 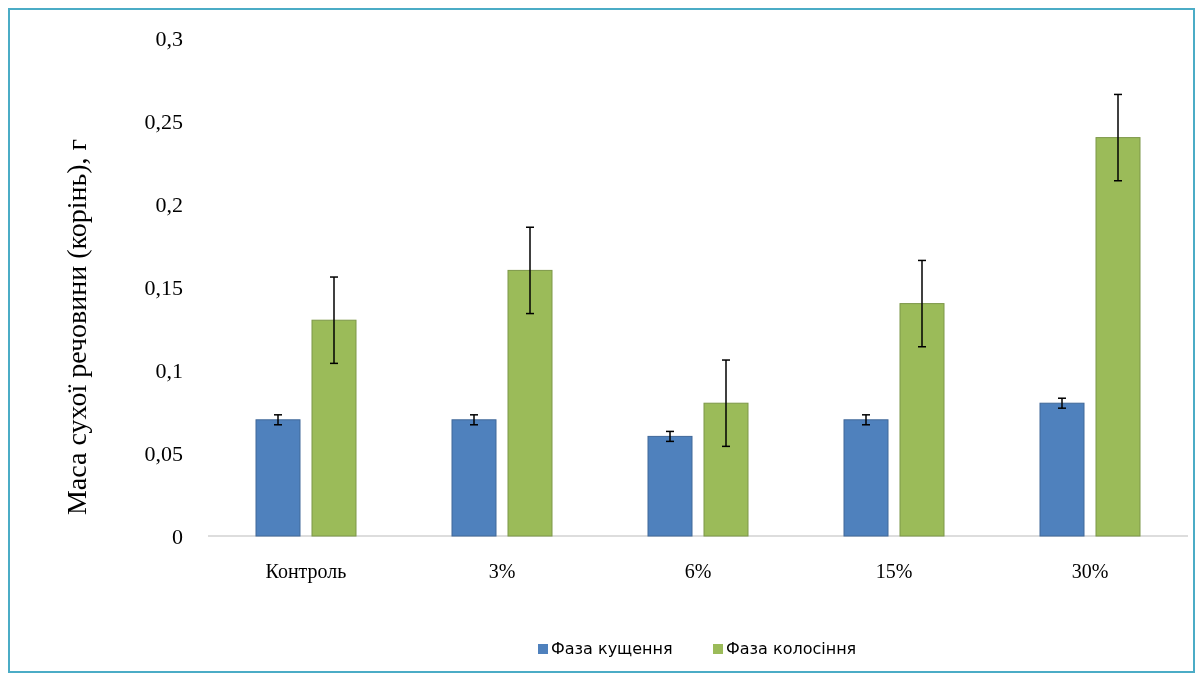 What do you see at coordinates (894, 571) in the screenshot?
I see `x-tick-label: 15%` at bounding box center [894, 571].